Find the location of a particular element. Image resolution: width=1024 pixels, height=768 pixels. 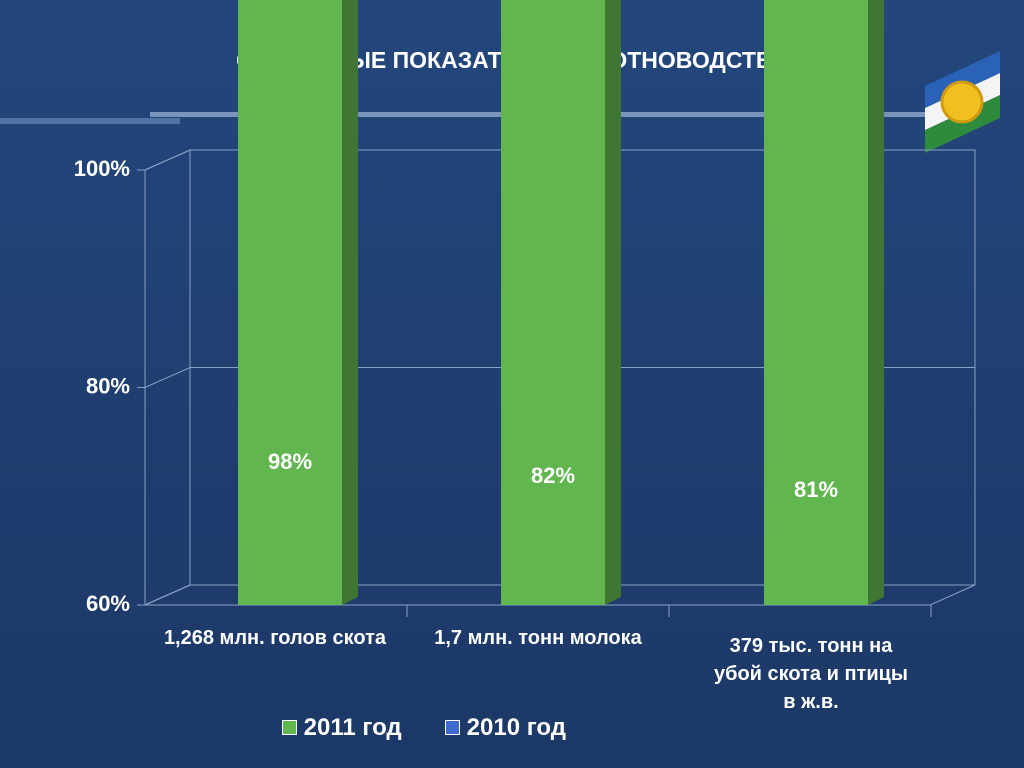

x-tick-label: 1,7 млн. тонн молока is located at coordinates (538, 638).